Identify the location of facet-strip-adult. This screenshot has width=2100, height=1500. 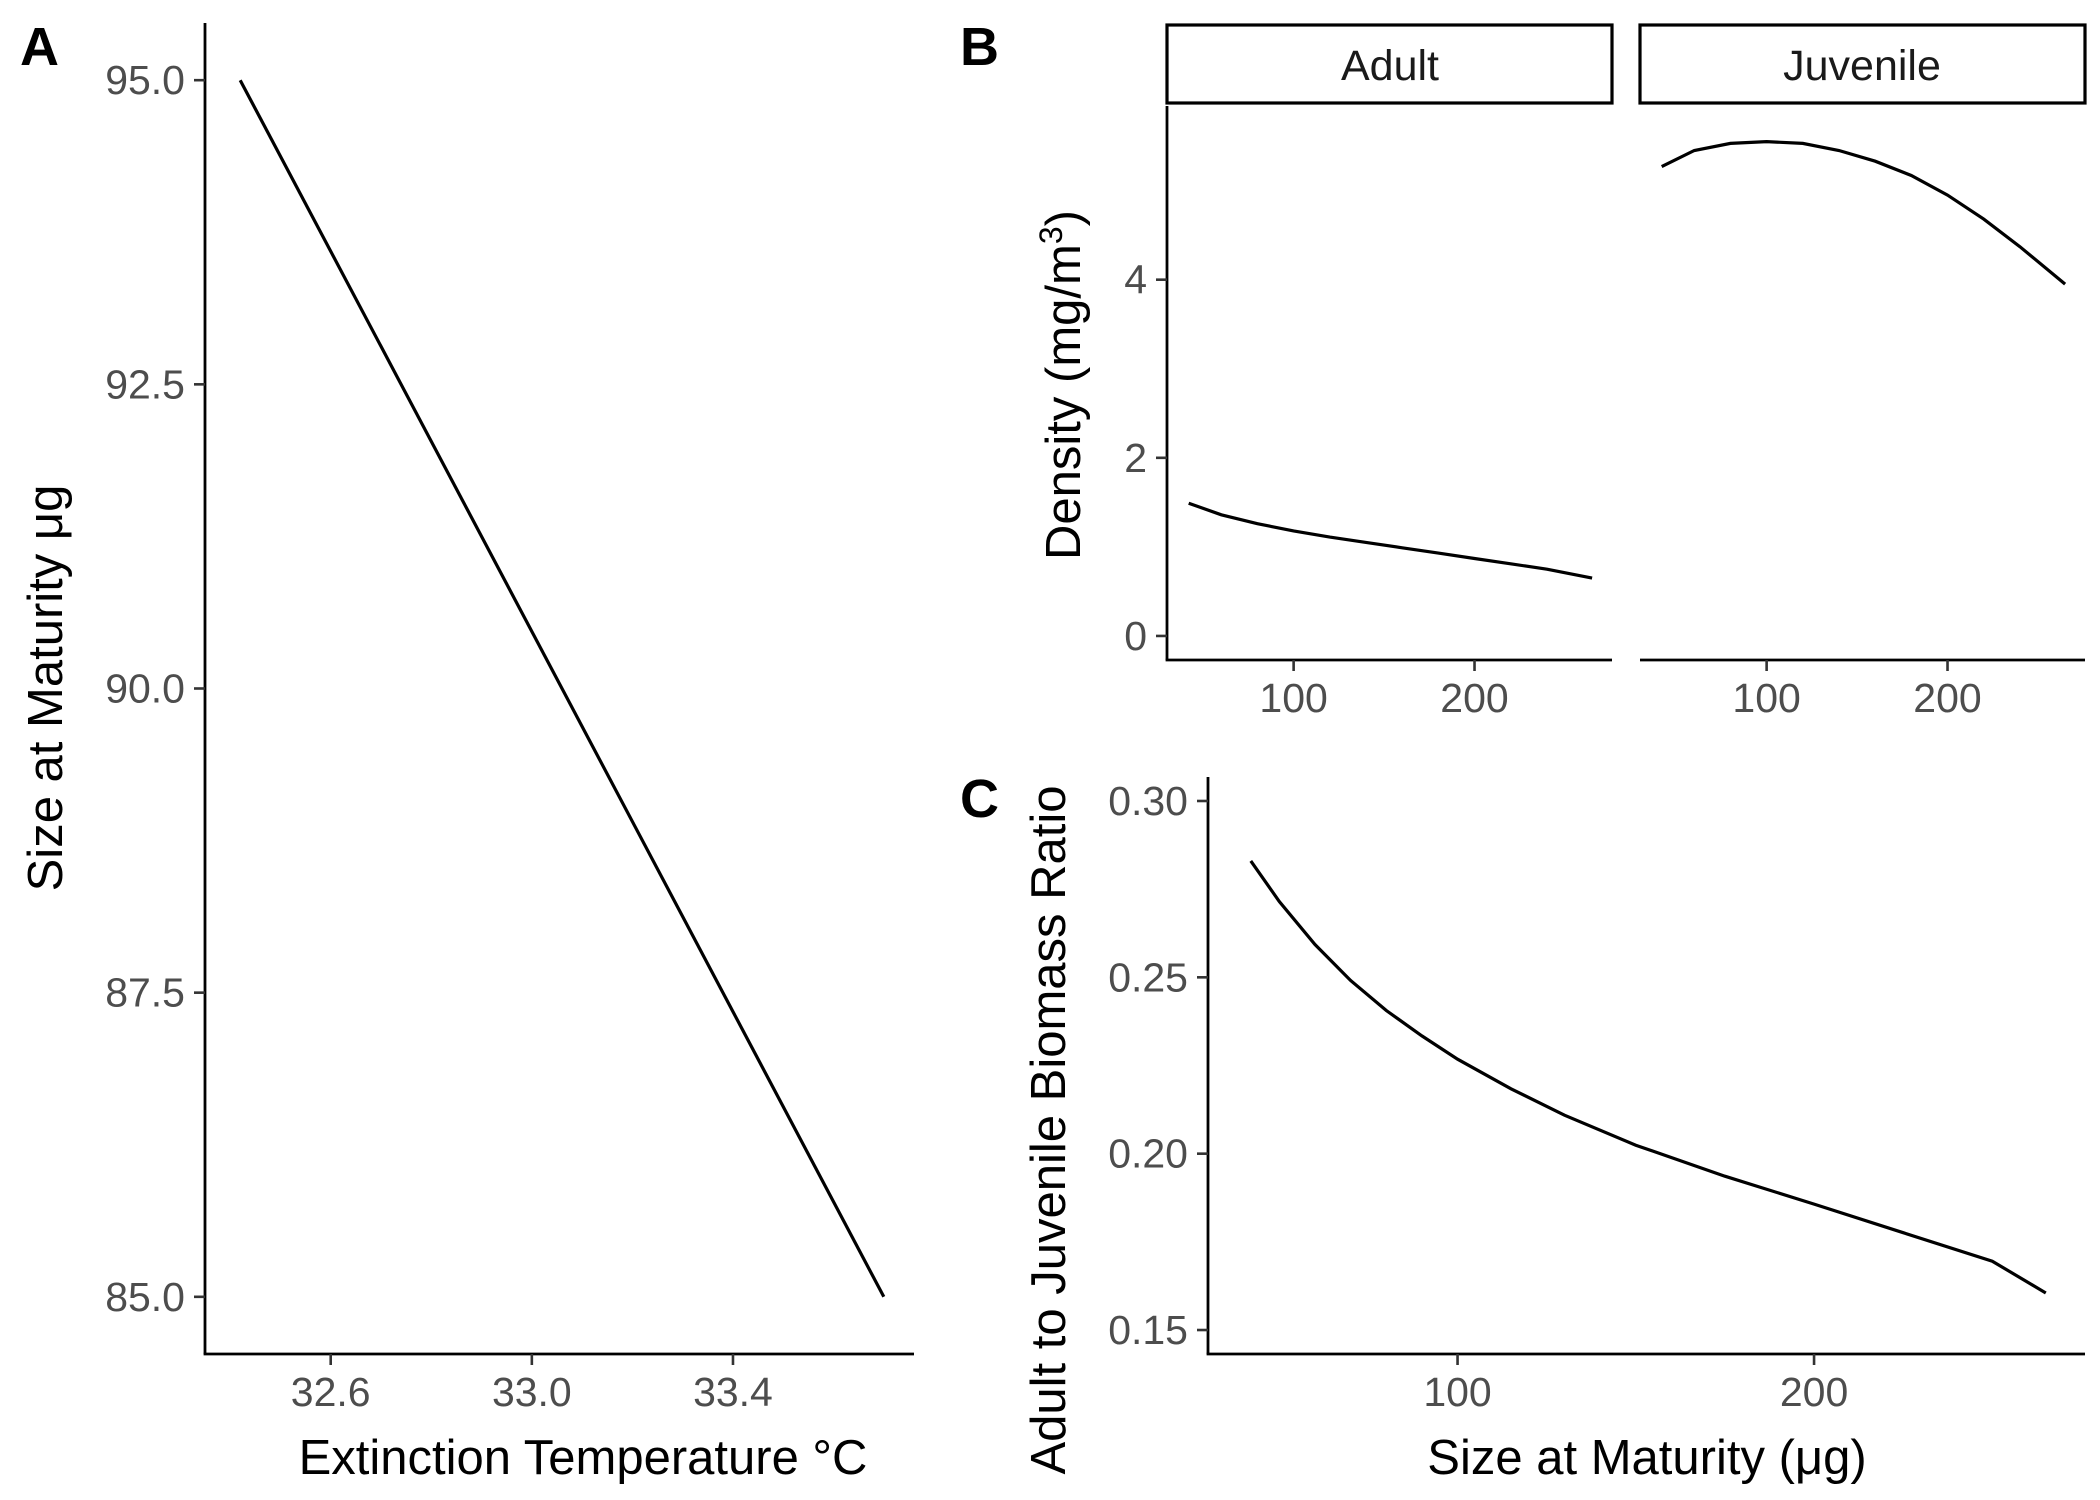
(1389, 64).